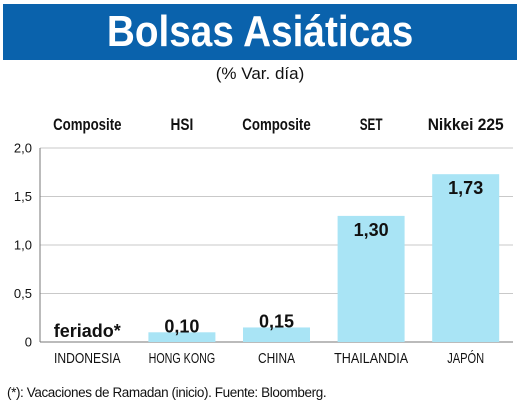 The width and height of the screenshot is (520, 414). Describe the element at coordinates (23, 148) in the screenshot. I see `y-tick-label: 2,0` at that location.